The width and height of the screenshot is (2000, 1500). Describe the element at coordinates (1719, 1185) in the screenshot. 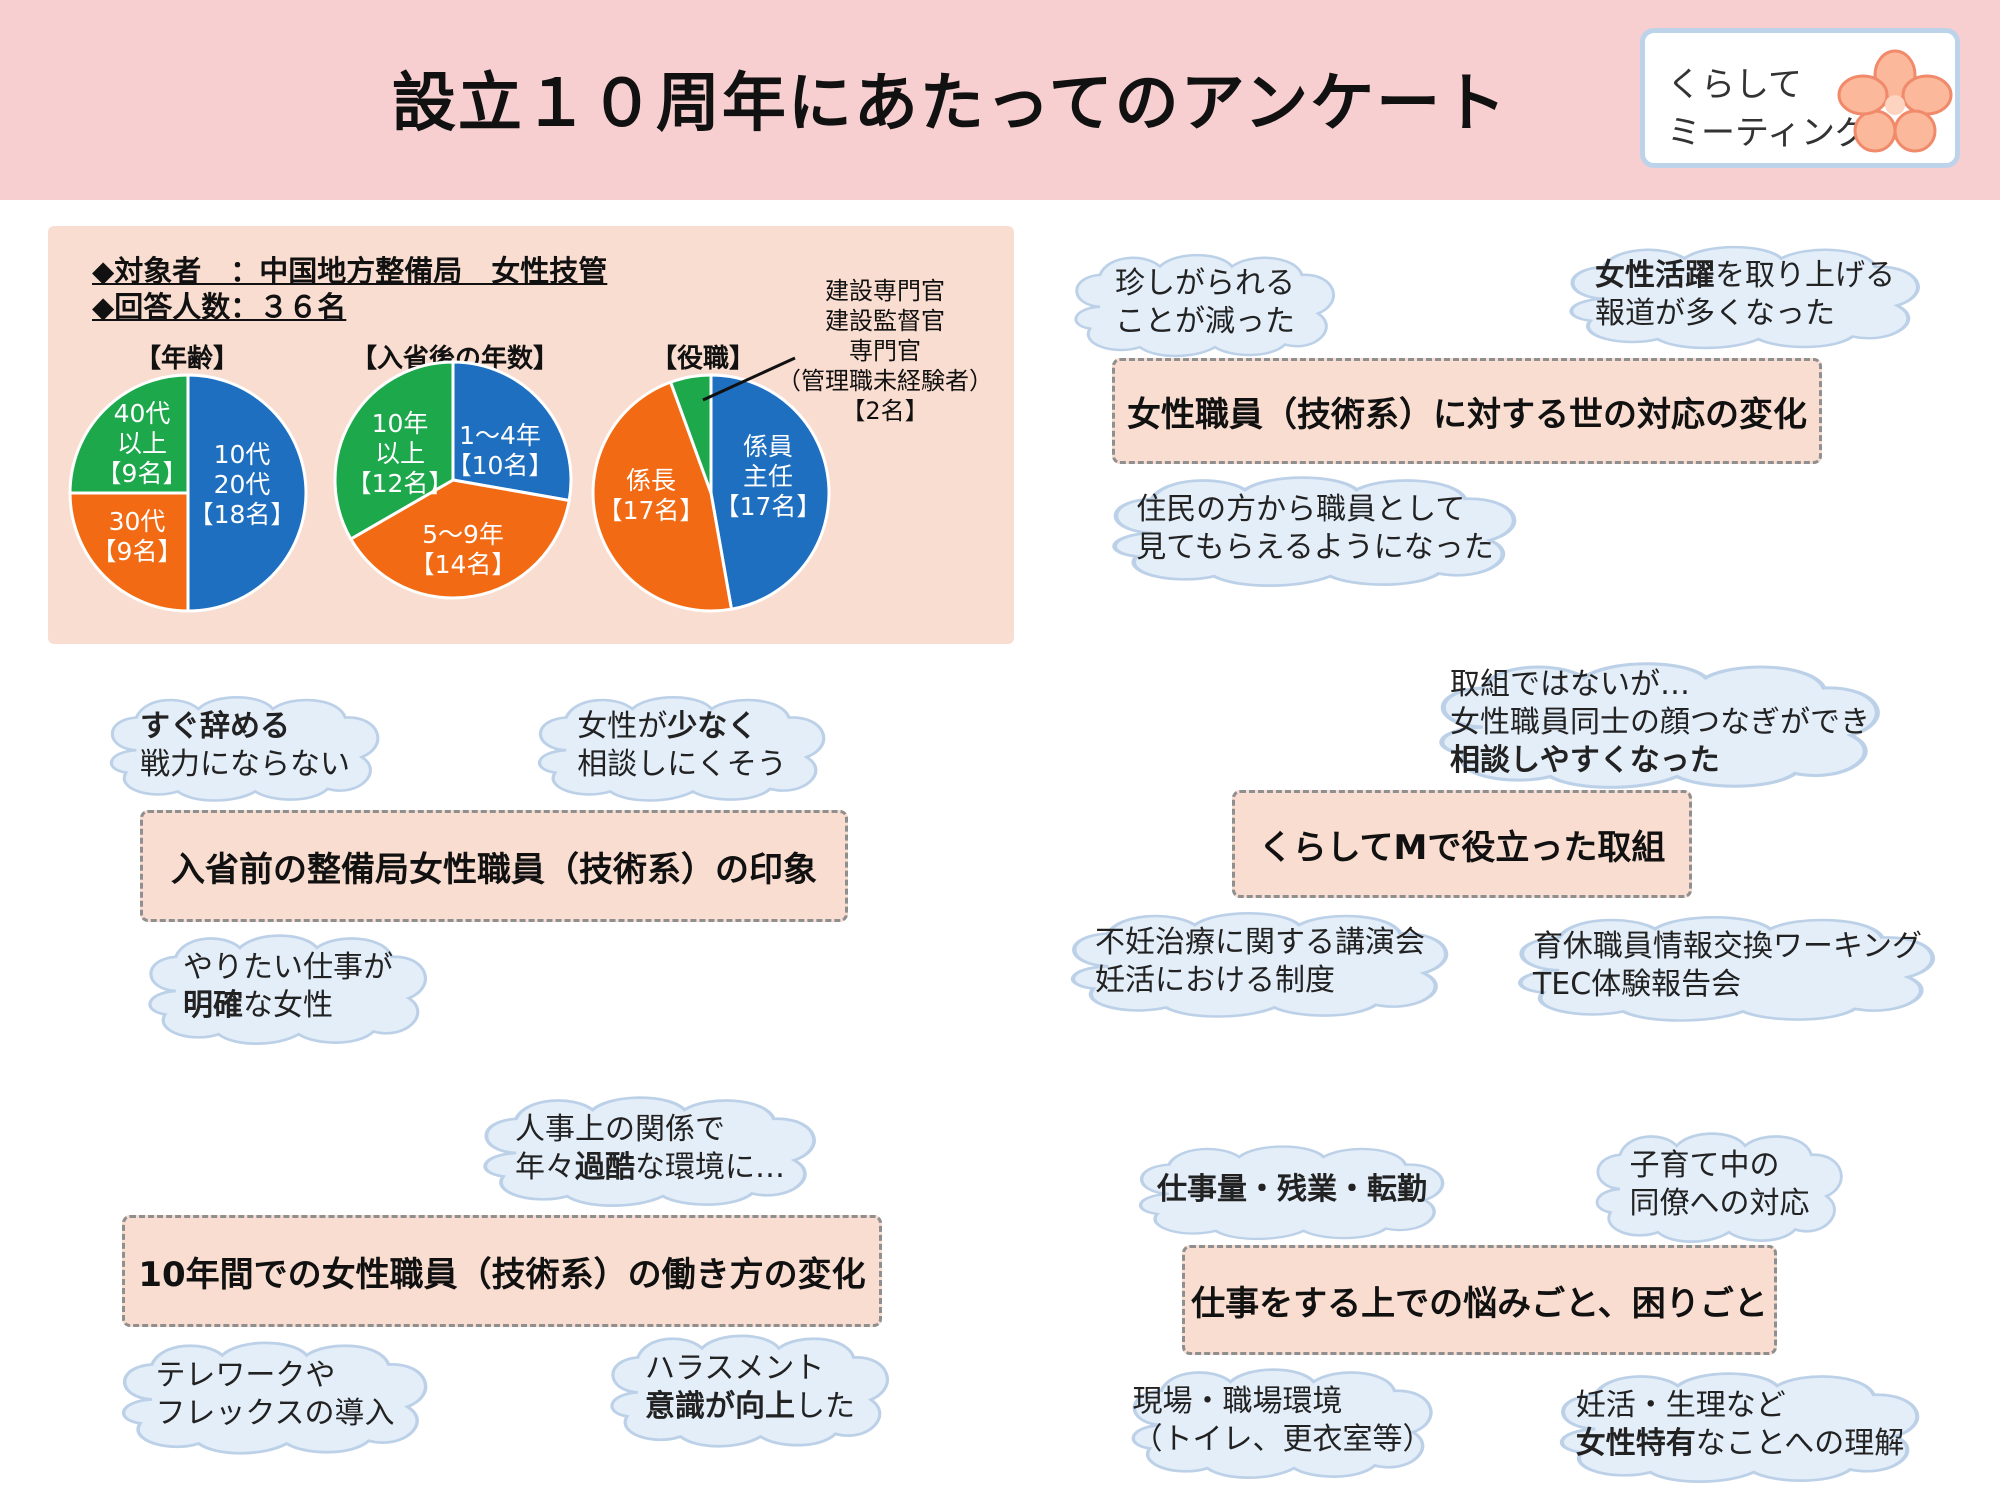

I see `thought-cloud: 子育て中の 同僚への対応` at that location.